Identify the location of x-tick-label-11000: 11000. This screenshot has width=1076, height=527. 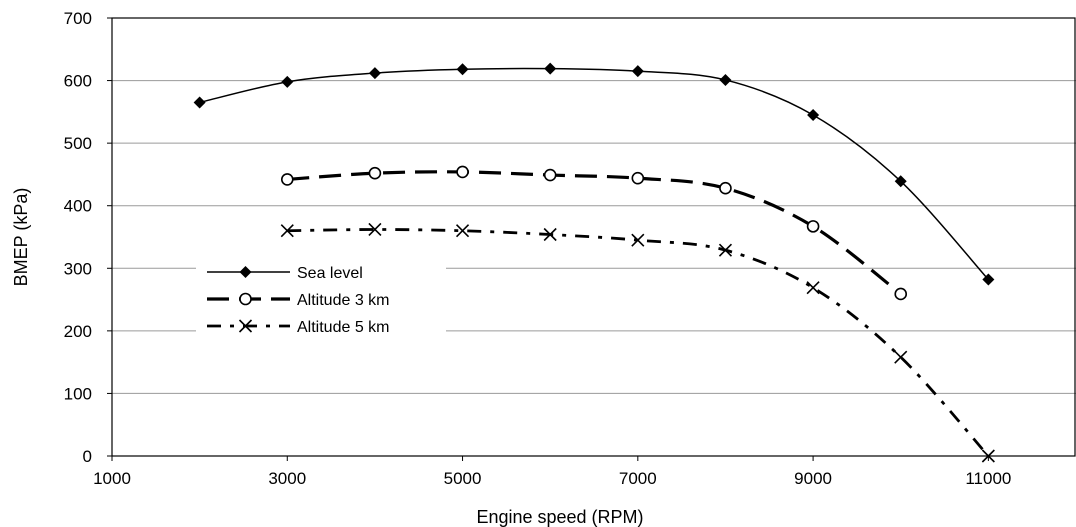
(988, 478).